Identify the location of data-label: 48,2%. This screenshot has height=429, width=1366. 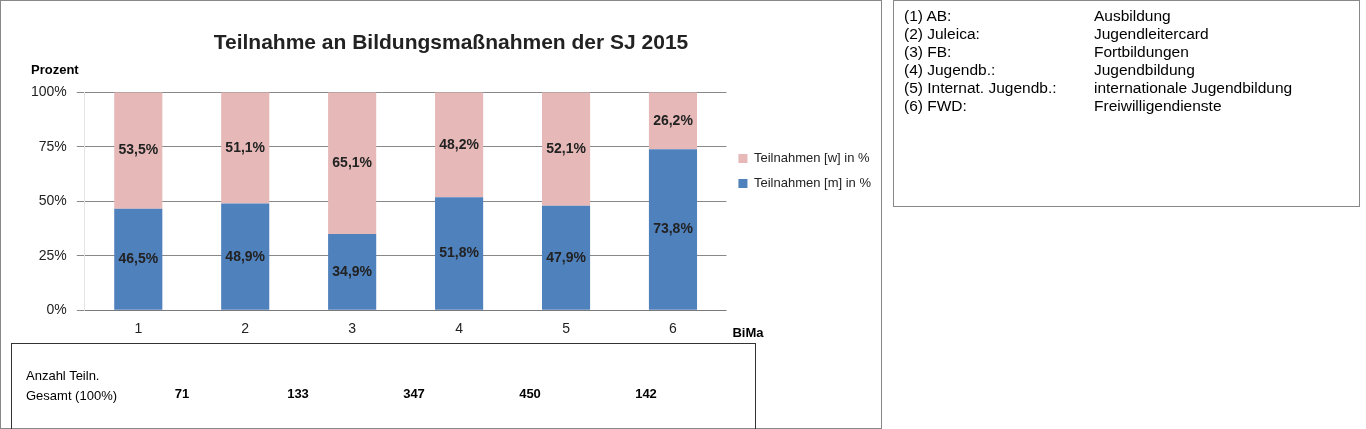
(459, 143).